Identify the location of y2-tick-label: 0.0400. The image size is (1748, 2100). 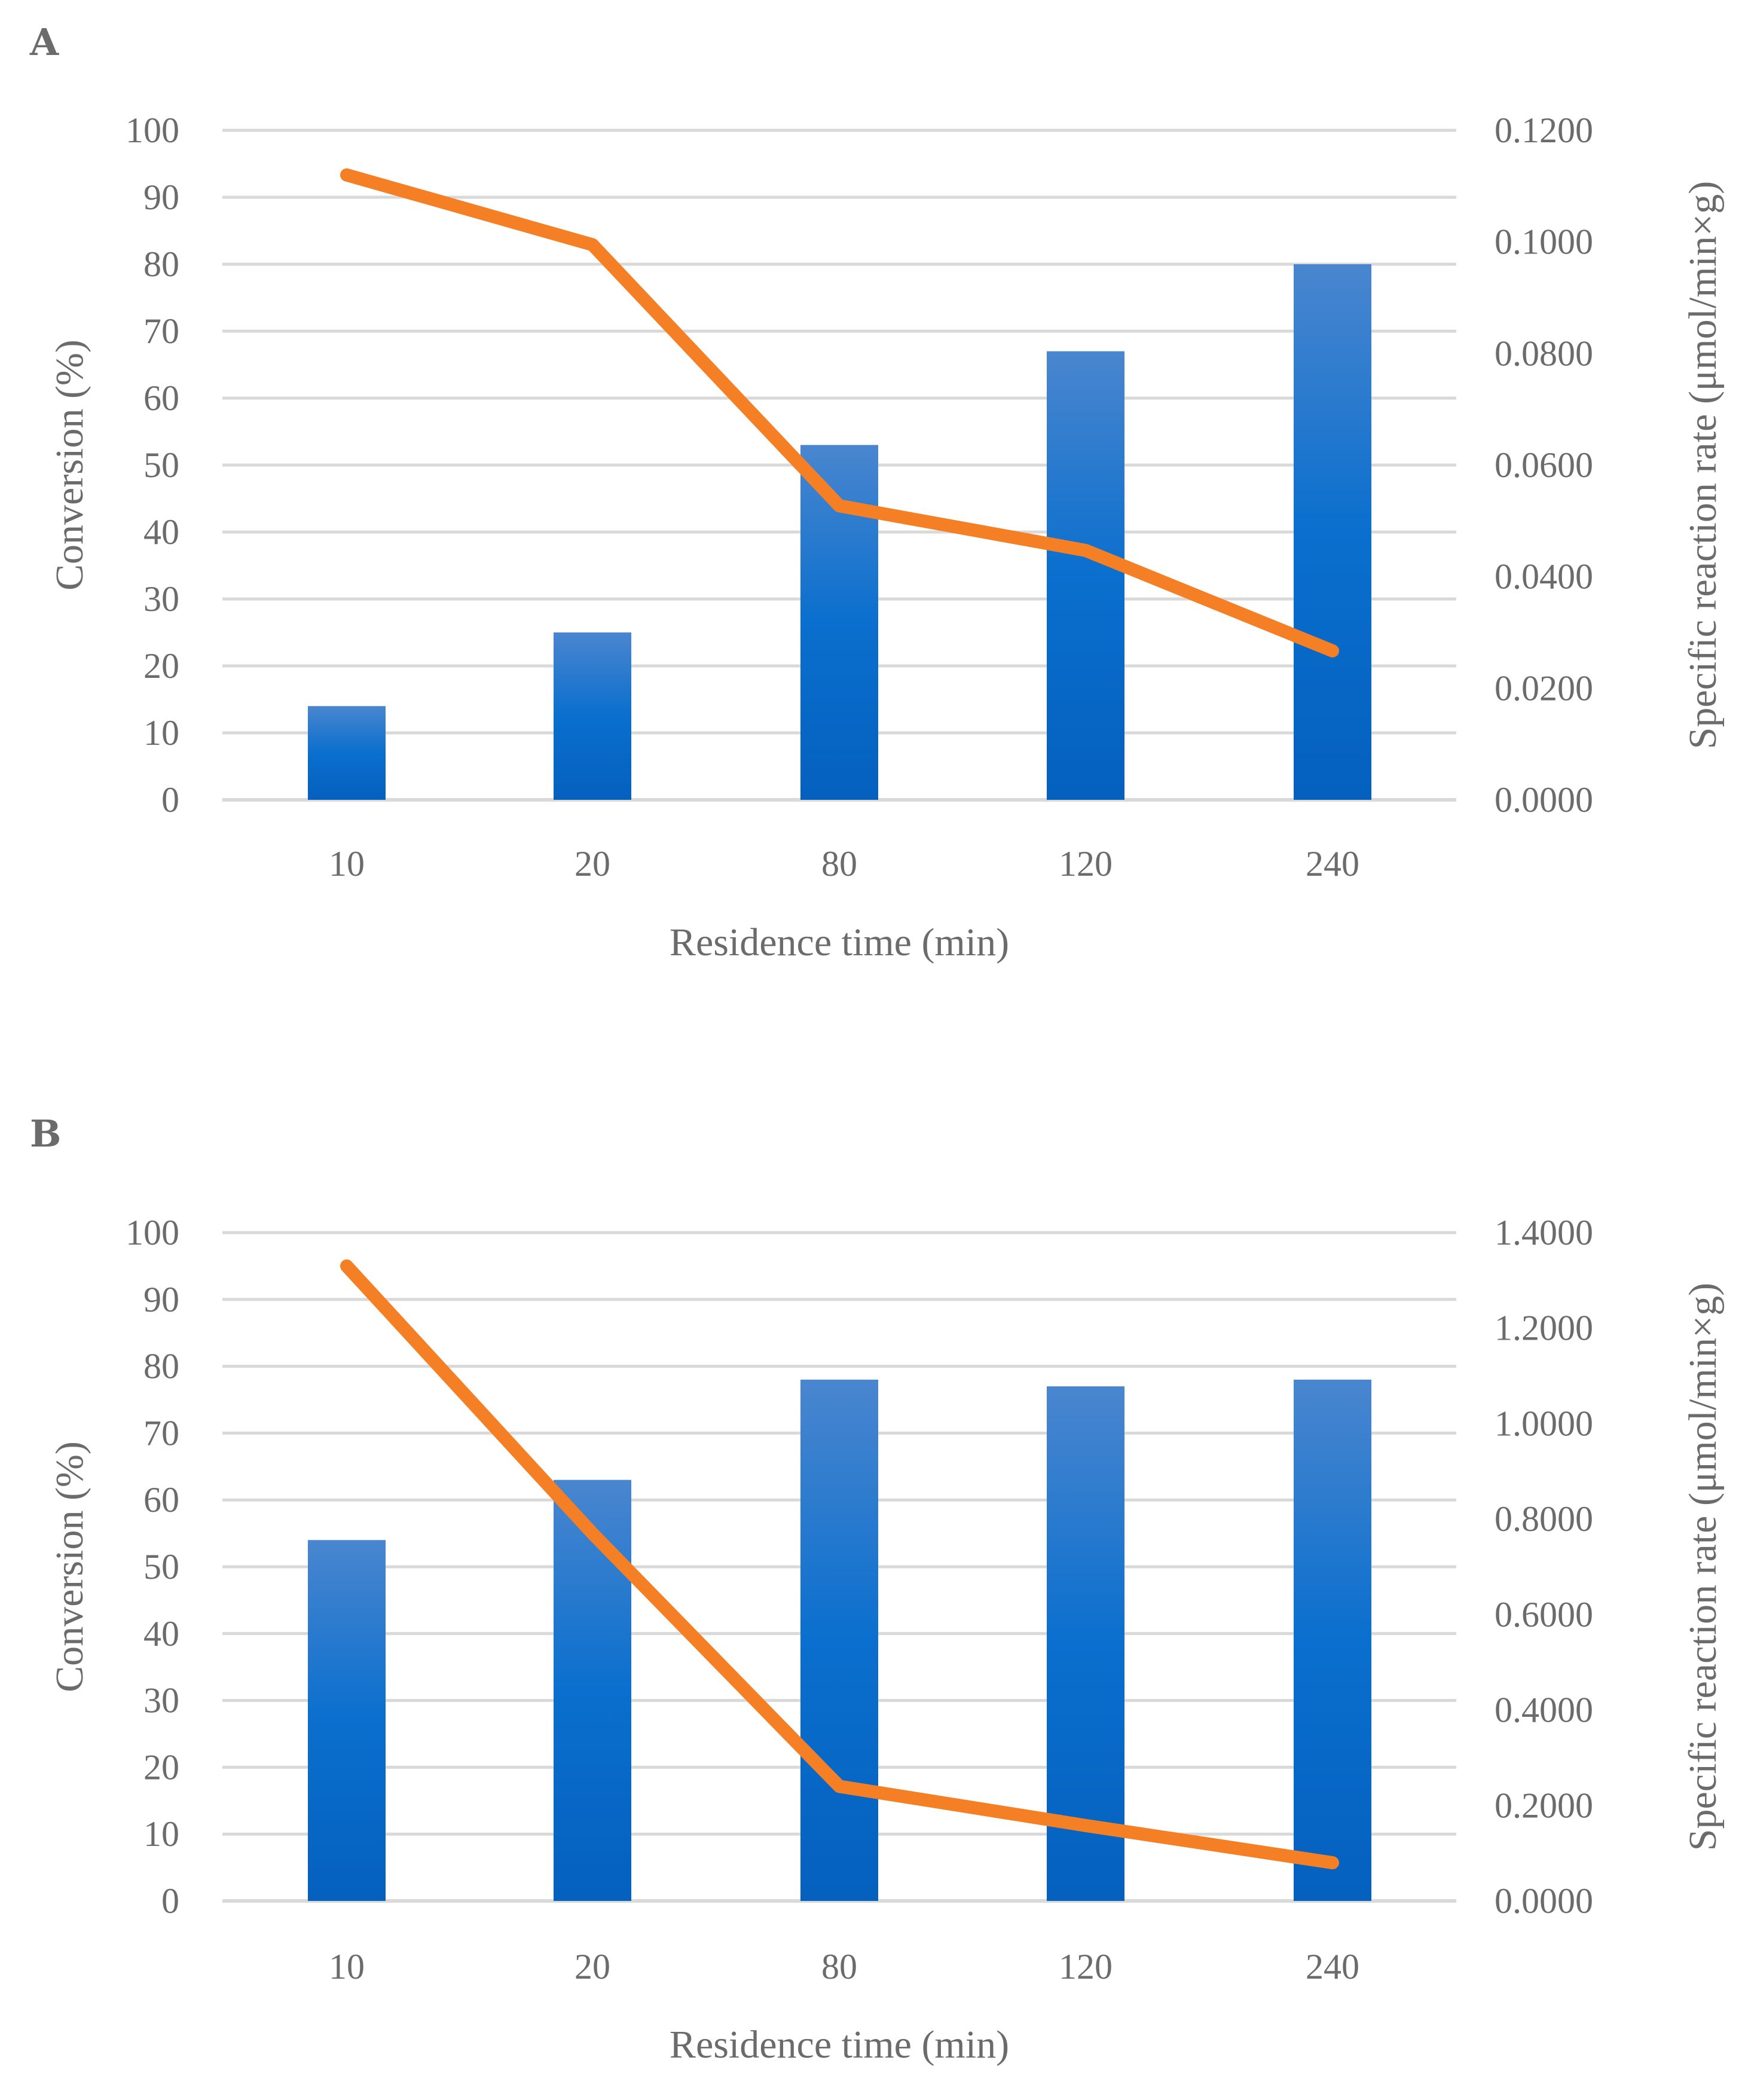
(1544, 577).